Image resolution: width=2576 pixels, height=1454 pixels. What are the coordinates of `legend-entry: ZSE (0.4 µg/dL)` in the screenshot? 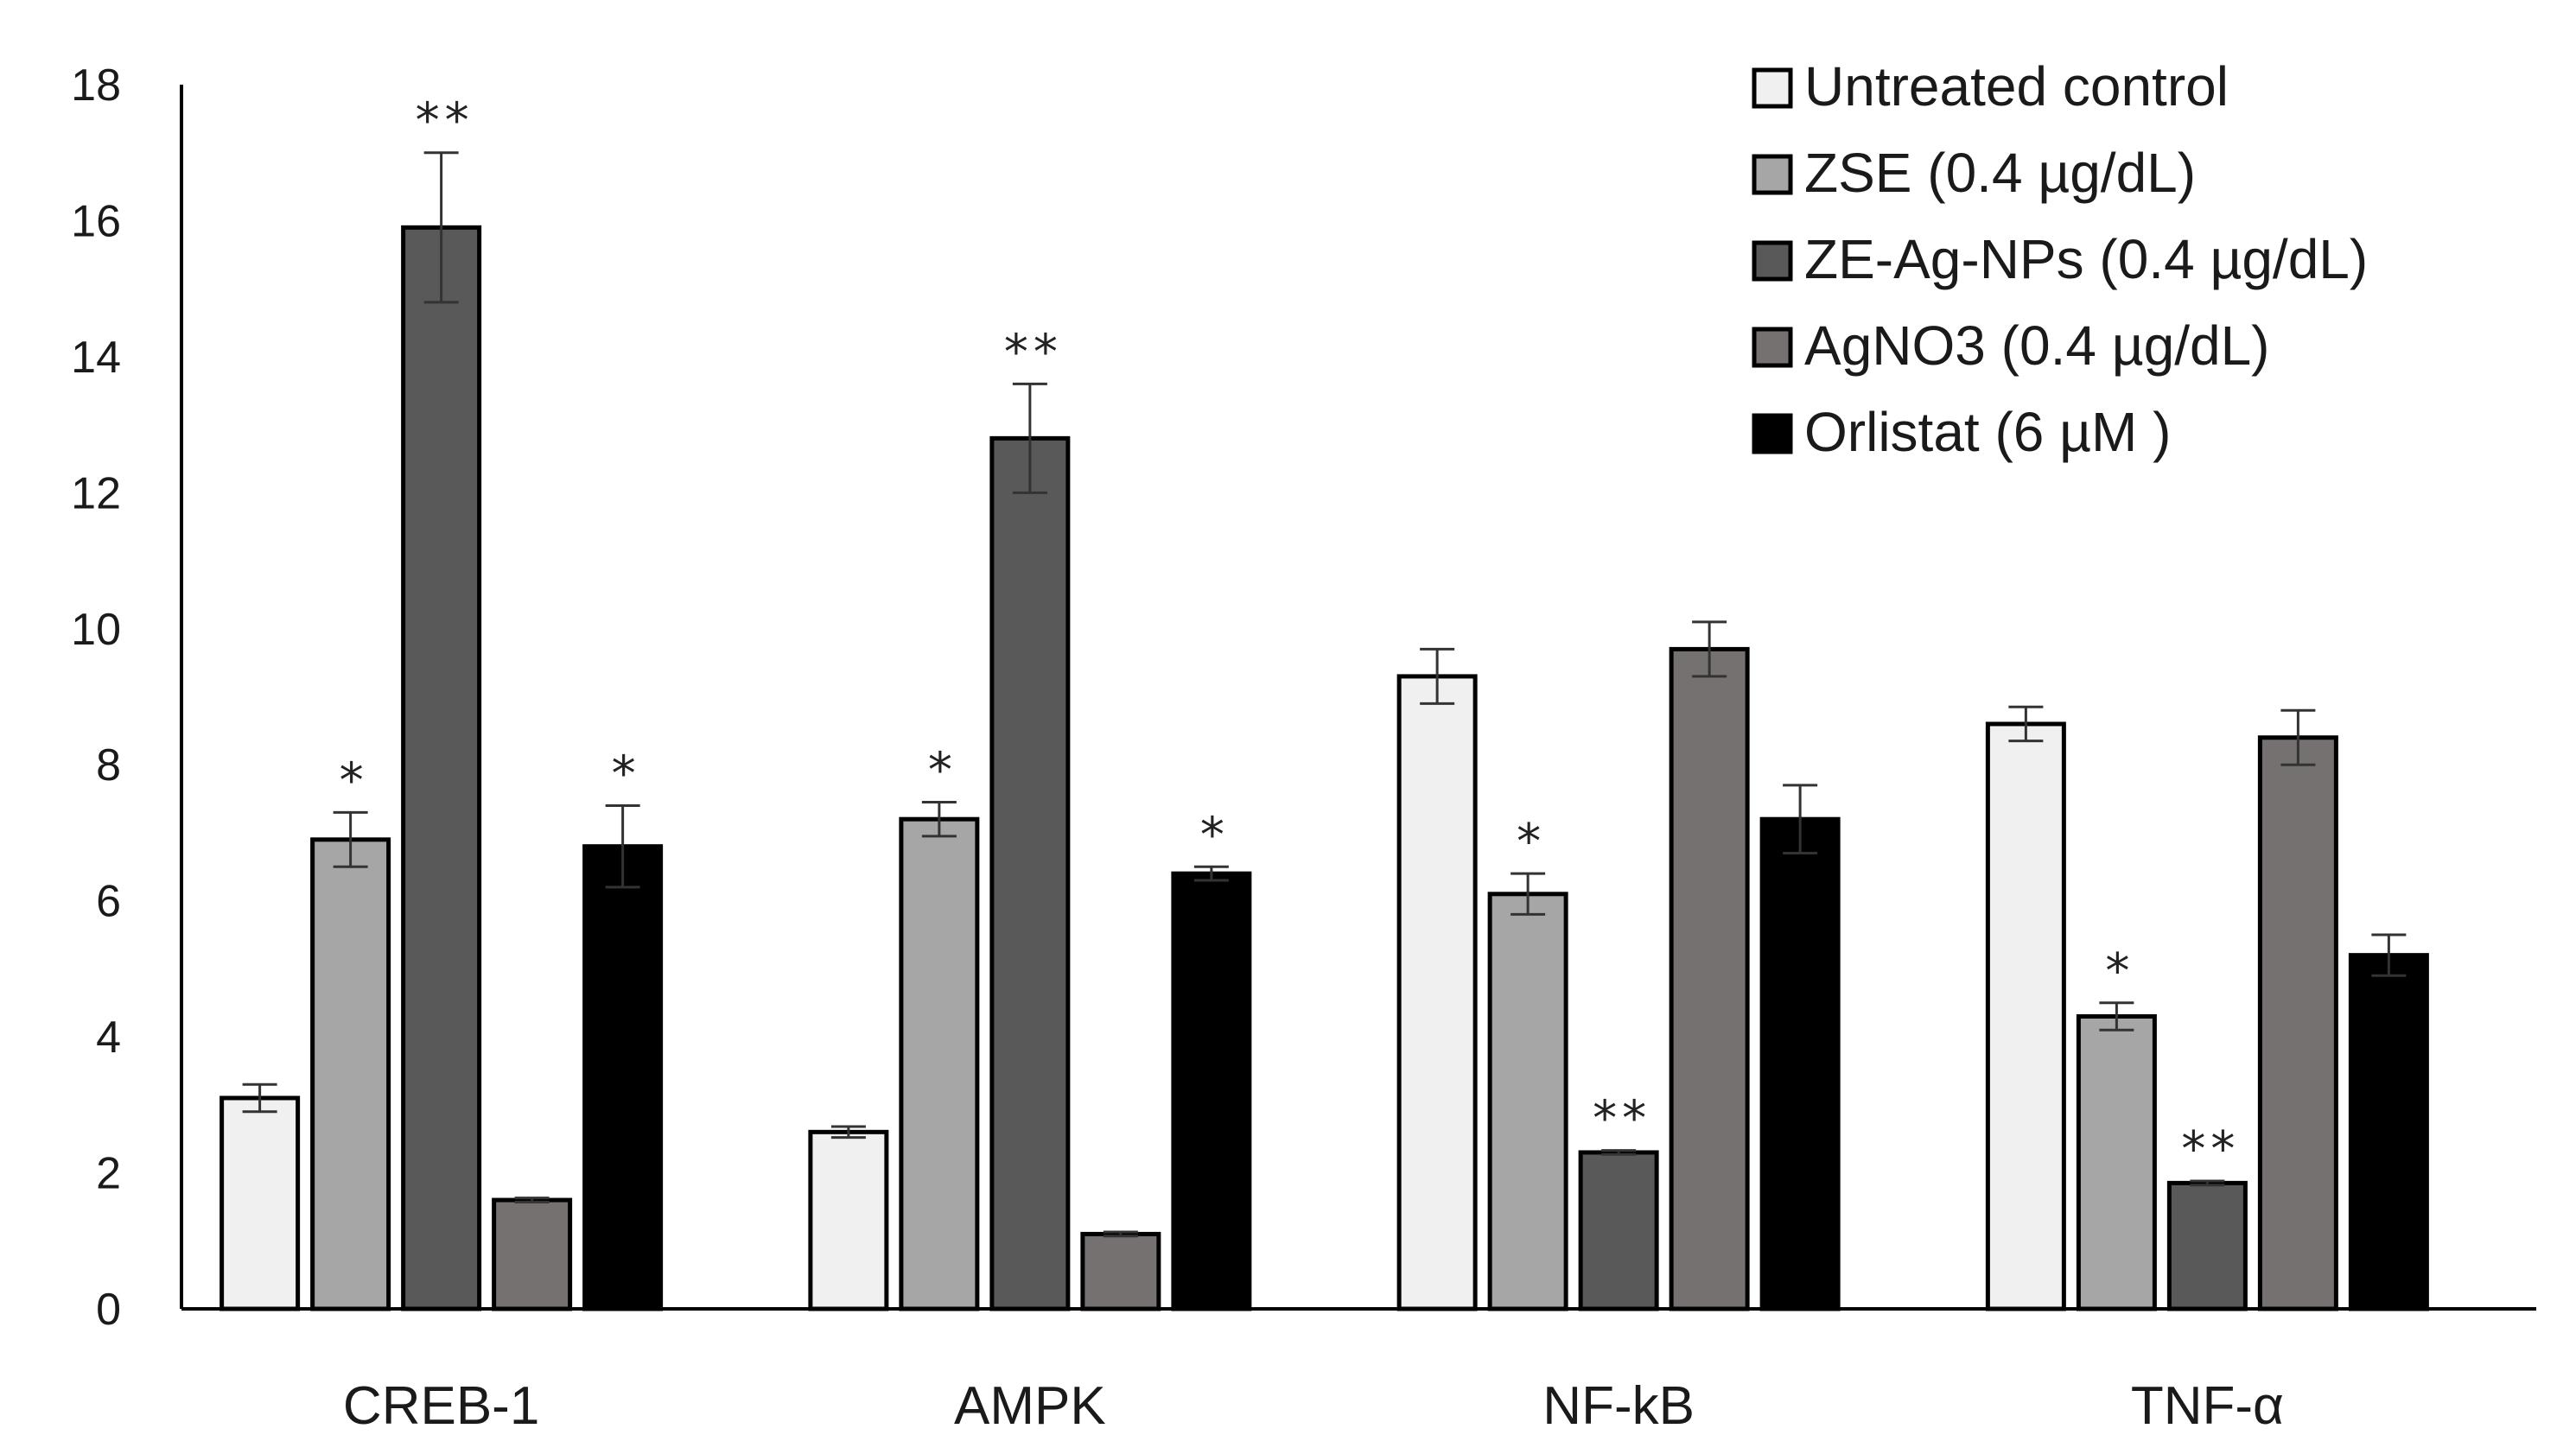 It's located at (2000, 173).